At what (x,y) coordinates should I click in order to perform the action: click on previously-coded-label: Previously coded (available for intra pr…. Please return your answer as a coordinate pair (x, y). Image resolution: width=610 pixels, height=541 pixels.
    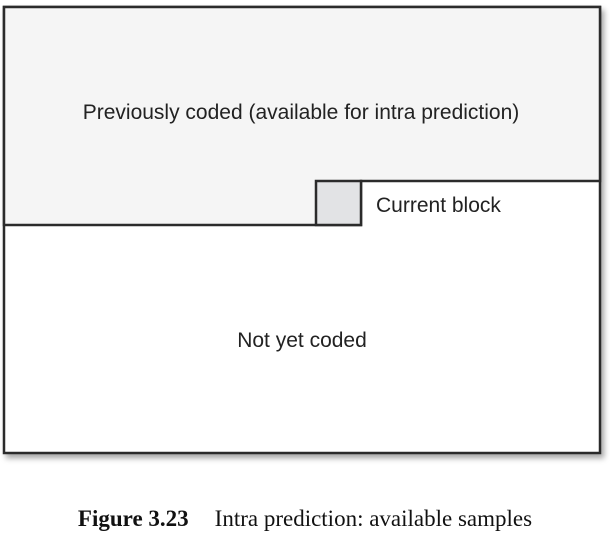
    Looking at the image, I should click on (301, 112).